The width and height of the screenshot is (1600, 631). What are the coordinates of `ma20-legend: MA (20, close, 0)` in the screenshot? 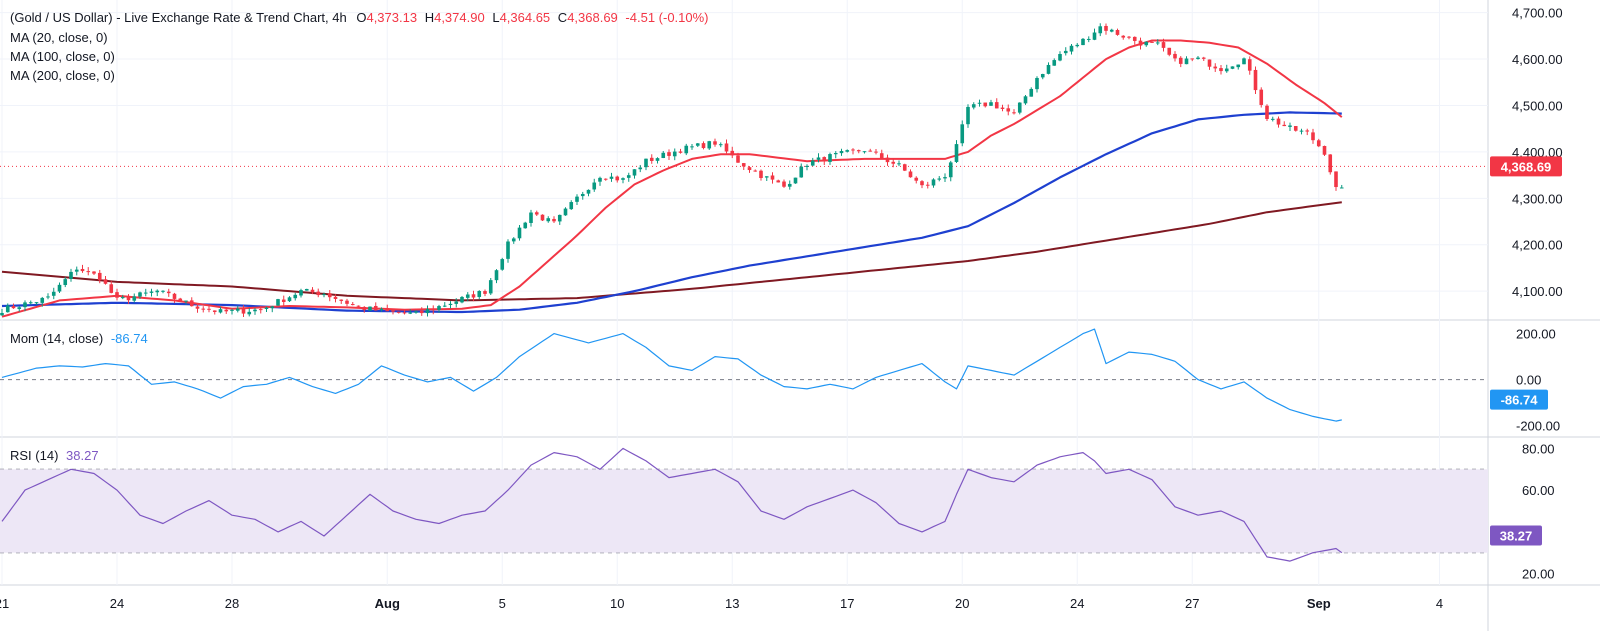 It's located at (59, 37).